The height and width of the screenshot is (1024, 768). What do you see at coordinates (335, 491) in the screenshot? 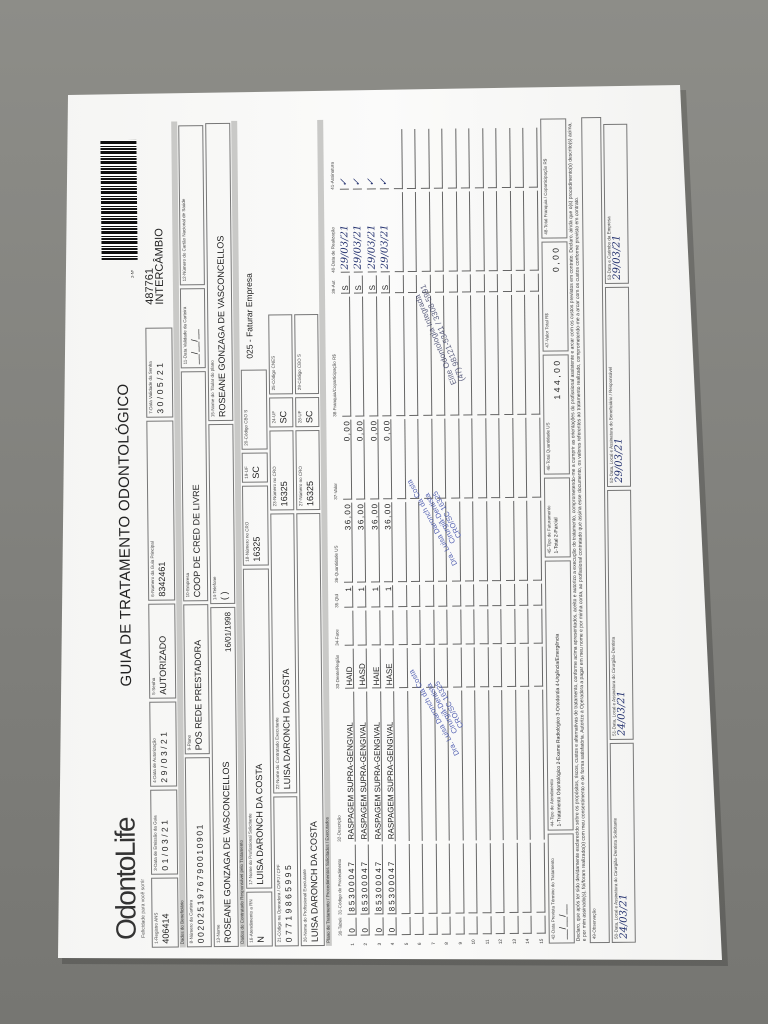
I see `column-header: 37-Valor` at bounding box center [335, 491].